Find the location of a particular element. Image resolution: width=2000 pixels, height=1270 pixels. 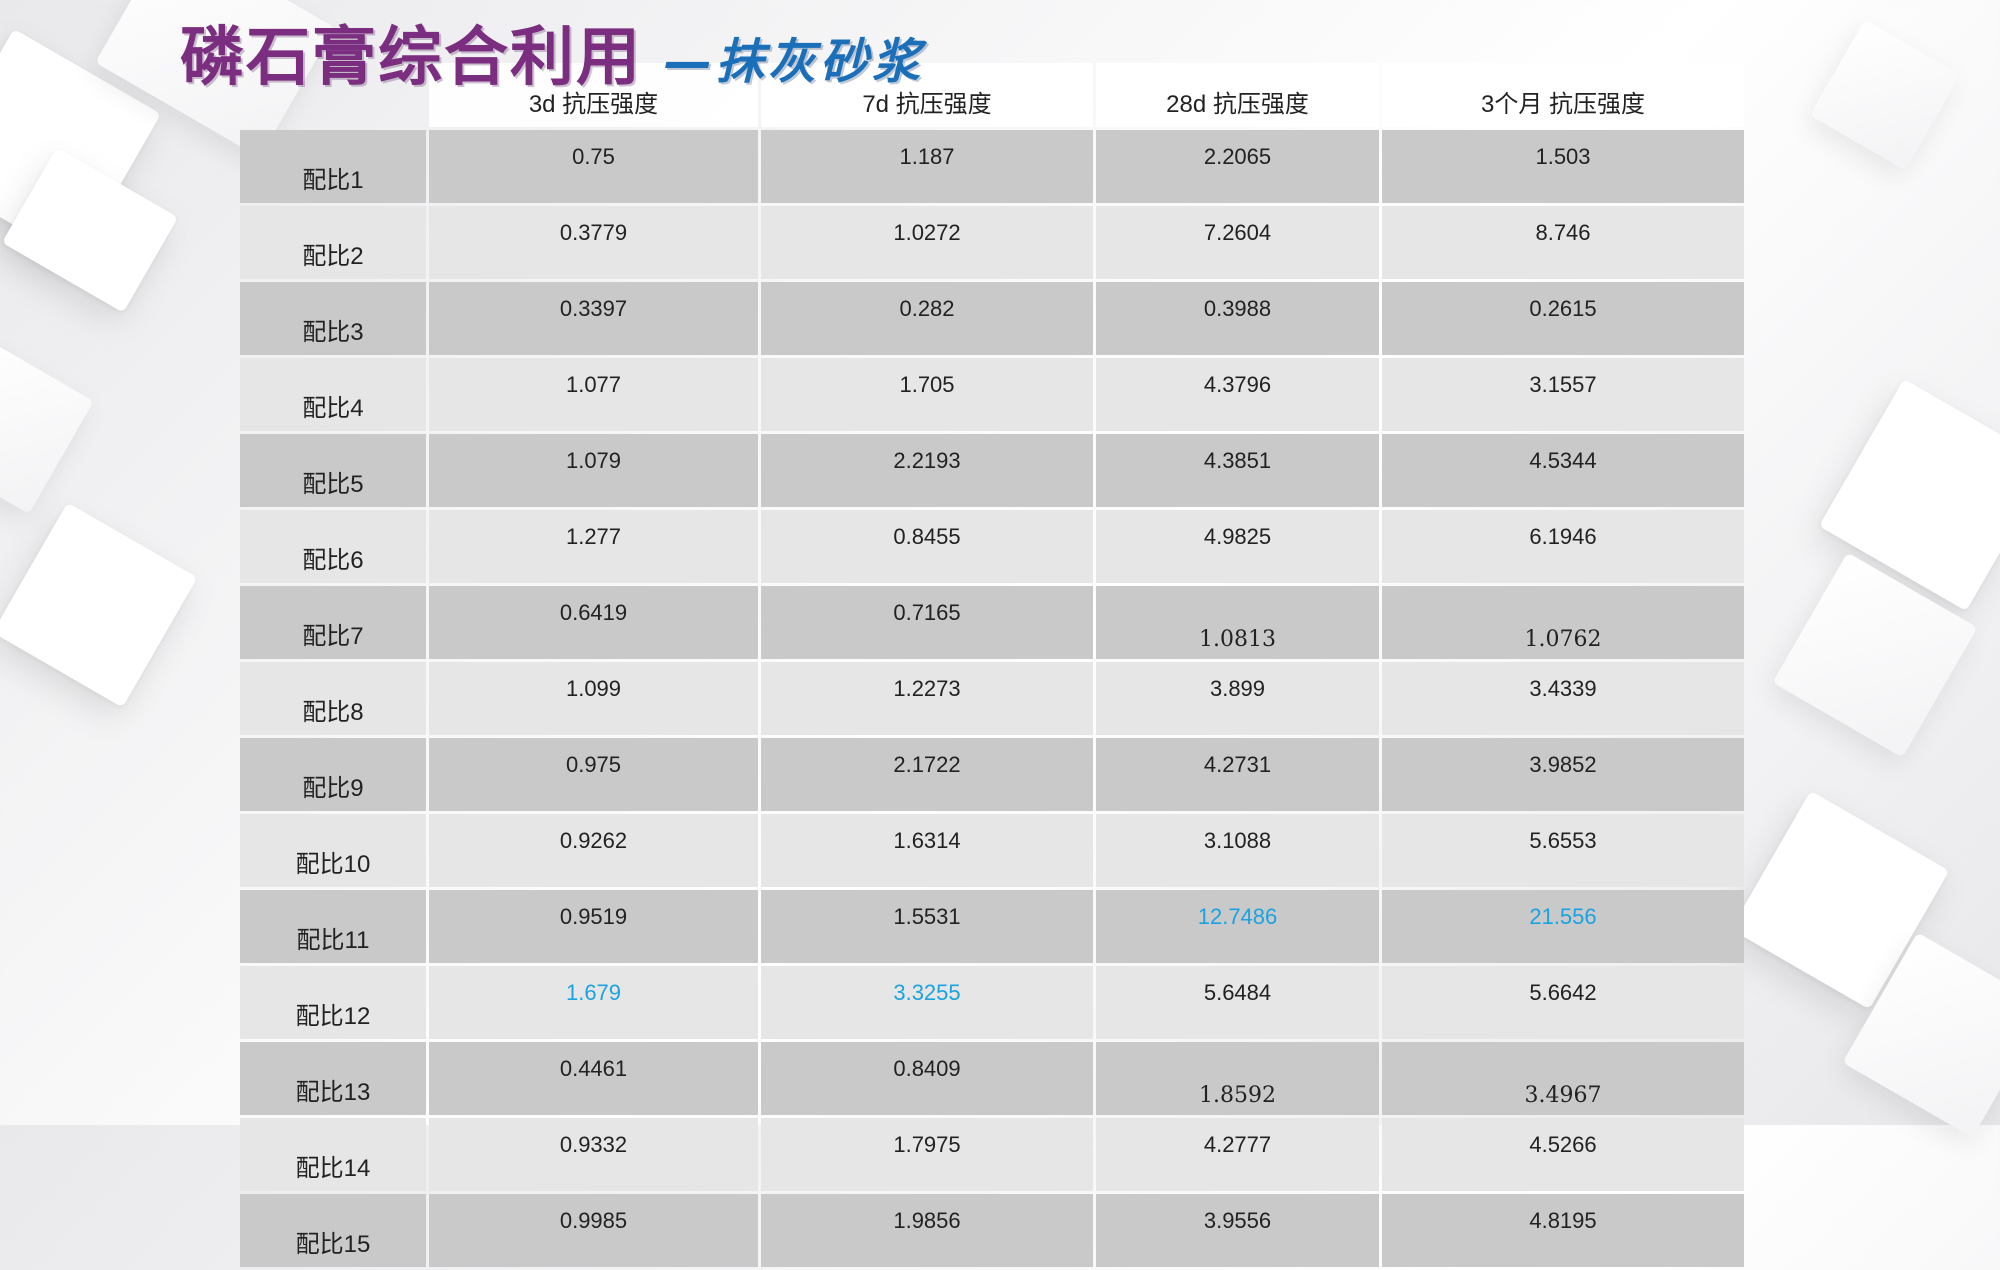

cell-28d: 2.2065 is located at coordinates (1237, 166).